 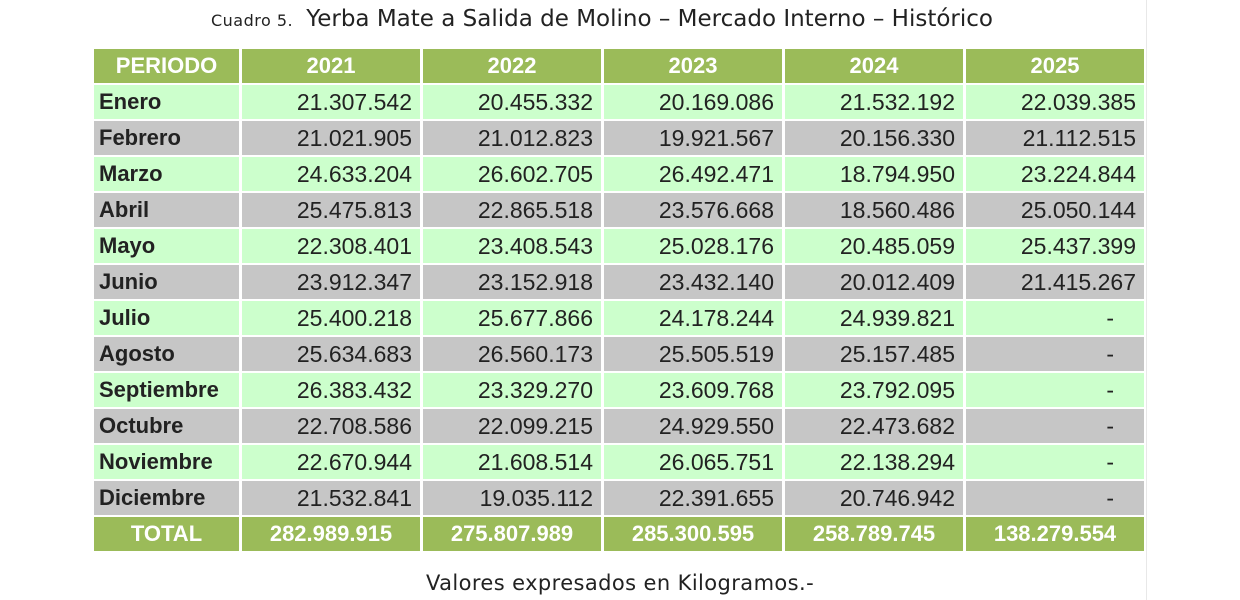 I want to click on month-label: Marzo, so click(x=166, y=174).